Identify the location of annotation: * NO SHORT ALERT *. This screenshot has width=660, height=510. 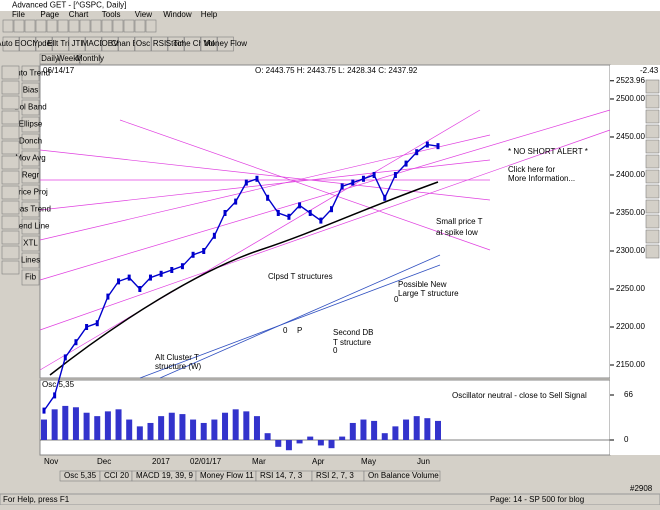
(548, 151).